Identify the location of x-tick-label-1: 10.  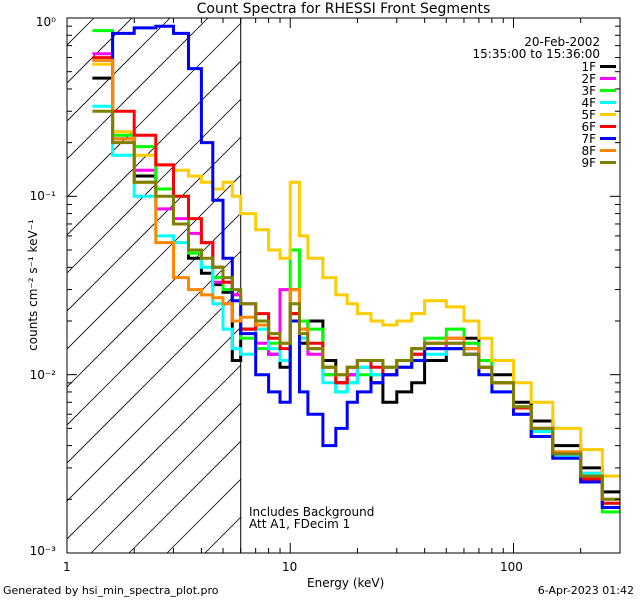
(290, 567).